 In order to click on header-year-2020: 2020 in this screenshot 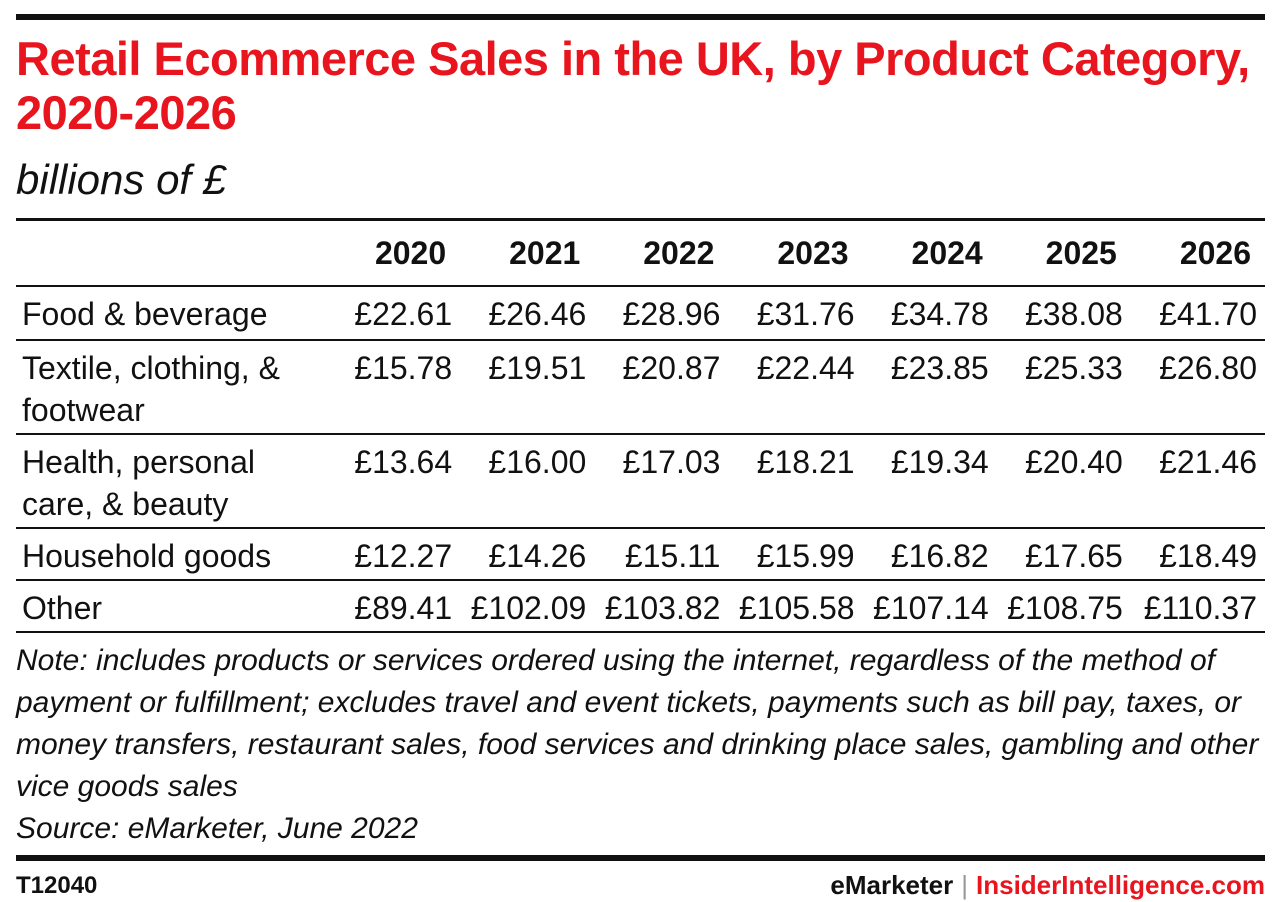, I will do `click(393, 254)`.